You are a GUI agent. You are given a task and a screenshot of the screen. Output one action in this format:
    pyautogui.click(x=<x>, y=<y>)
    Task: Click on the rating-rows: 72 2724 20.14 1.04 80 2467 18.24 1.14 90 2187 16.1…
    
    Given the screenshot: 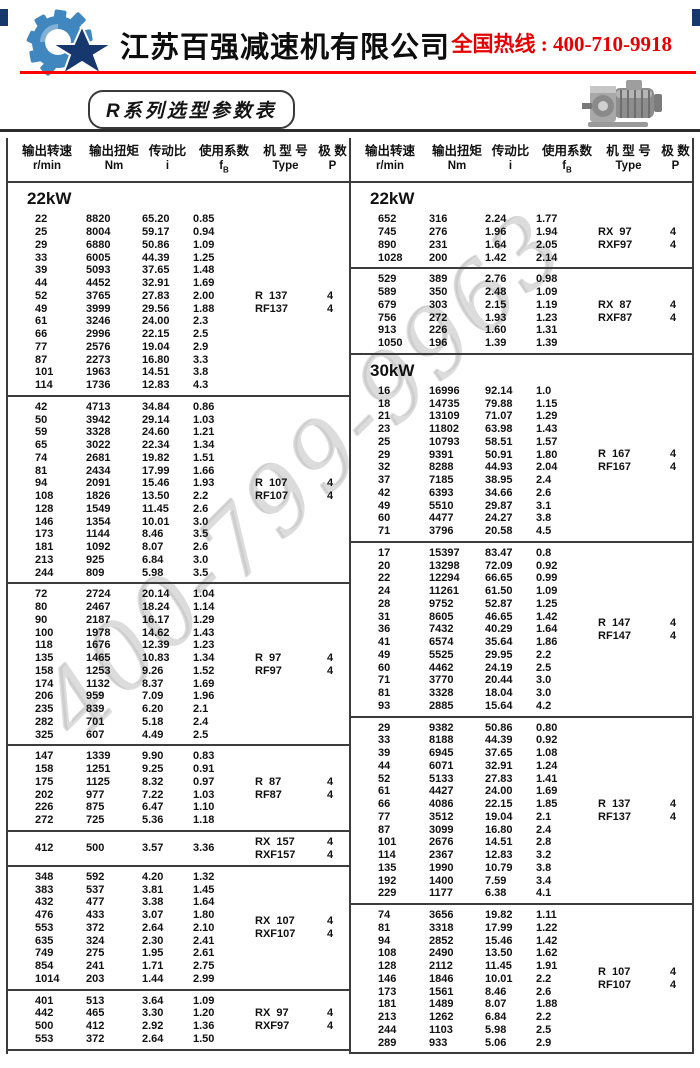 What is the action you would take?
    pyautogui.click(x=131, y=664)
    